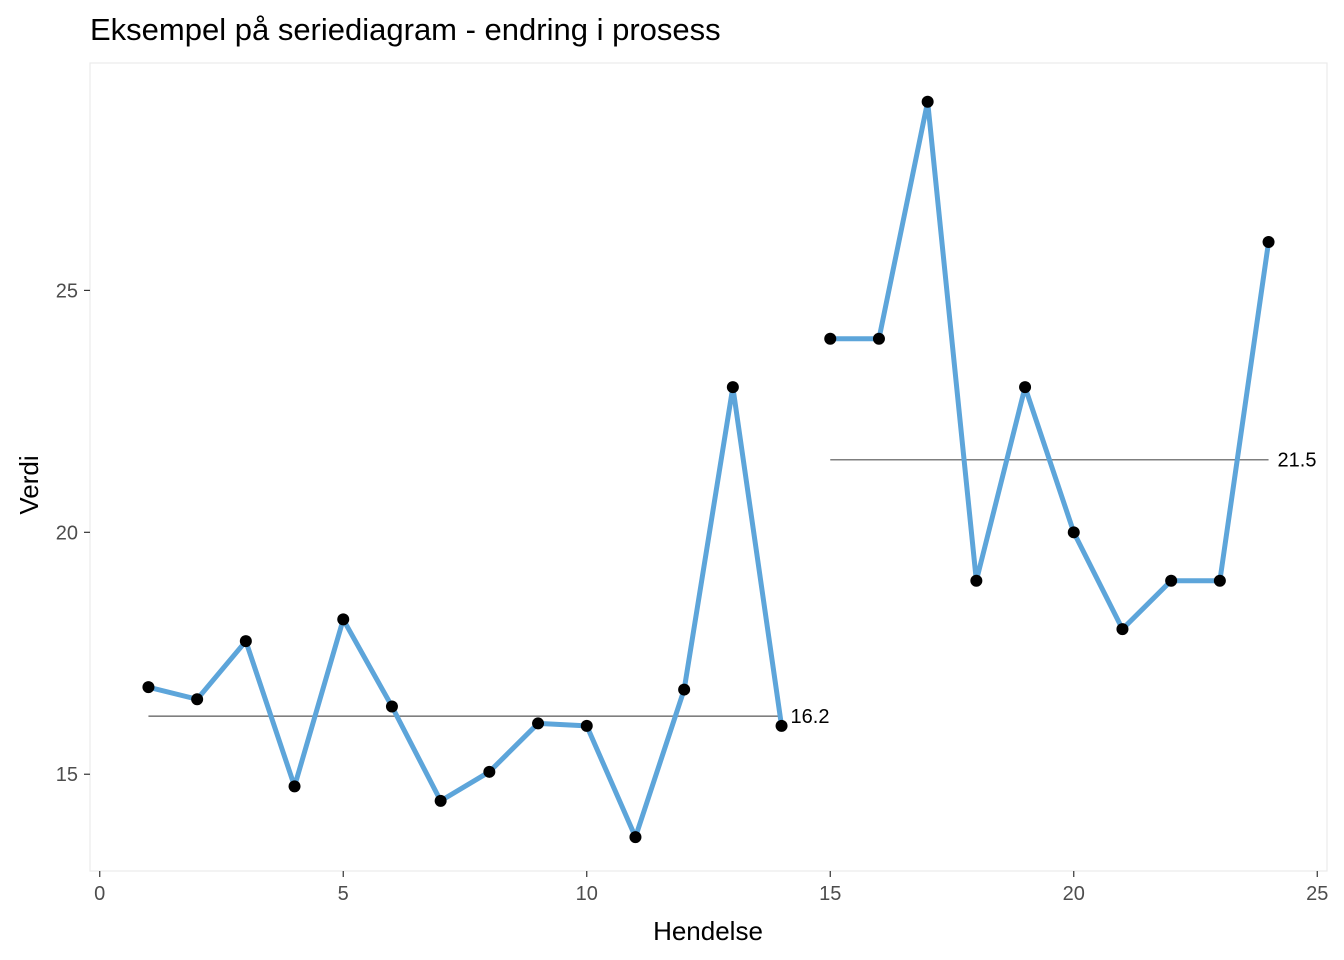  What do you see at coordinates (1054, 589) in the screenshot?
I see `median-labels: 16.2 21.5` at bounding box center [1054, 589].